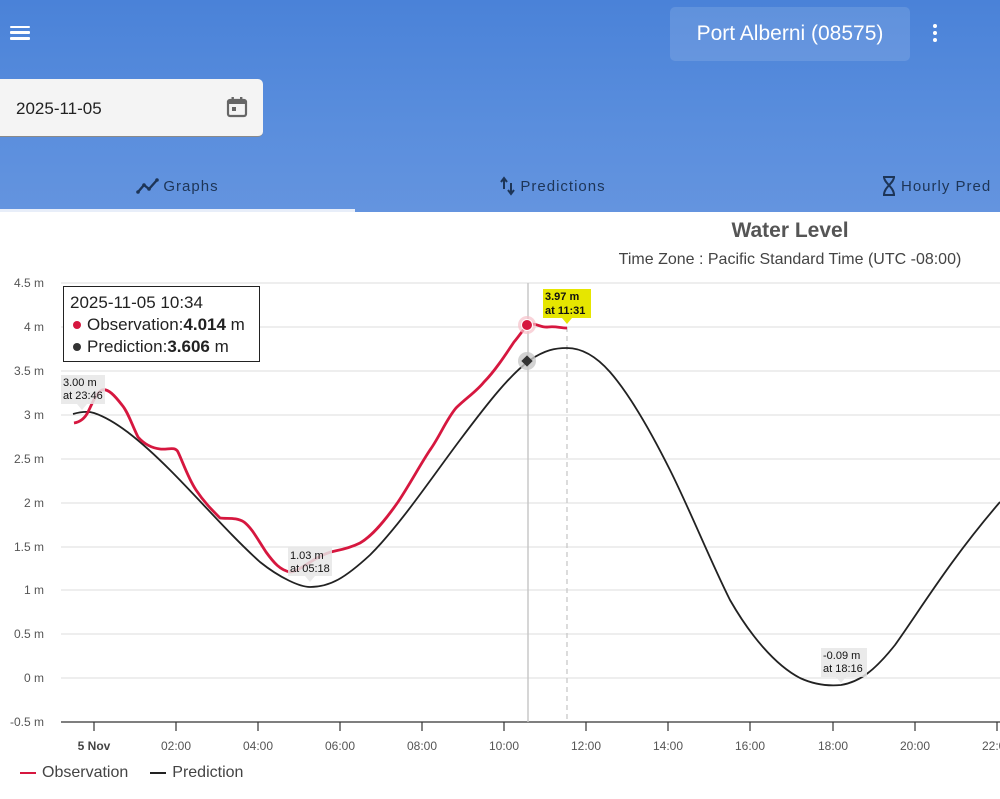 This screenshot has width=1000, height=799. Describe the element at coordinates (935, 35) in the screenshot. I see `kebab-vertical-icon` at that location.